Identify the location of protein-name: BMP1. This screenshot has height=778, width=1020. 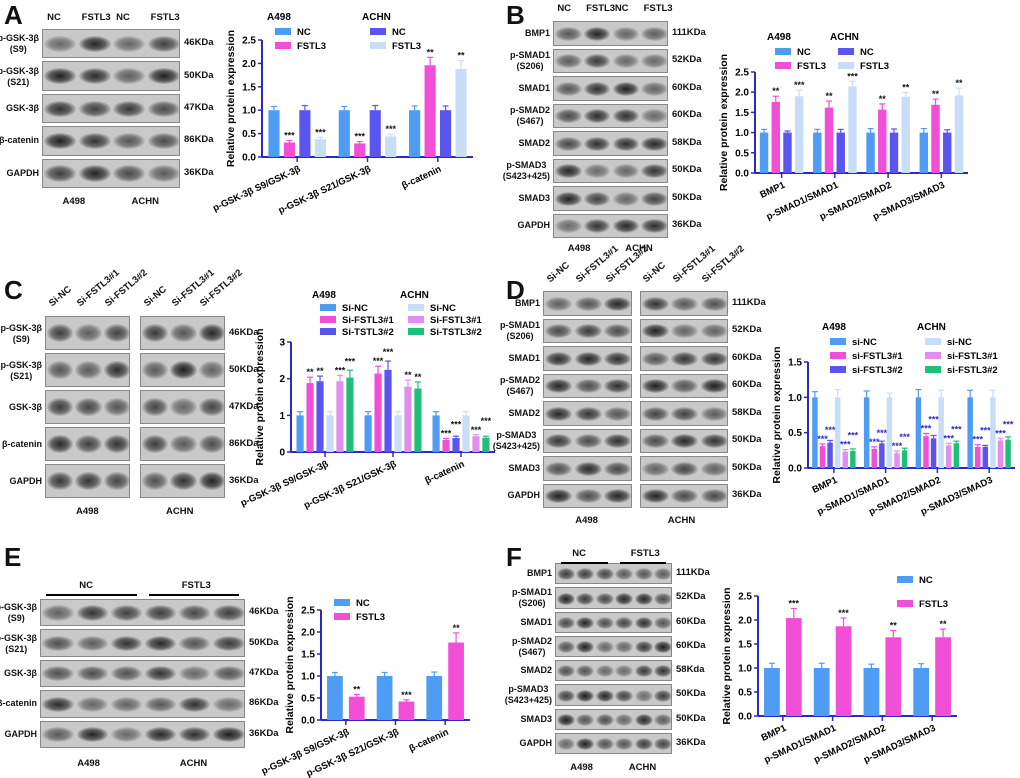
(537, 32).